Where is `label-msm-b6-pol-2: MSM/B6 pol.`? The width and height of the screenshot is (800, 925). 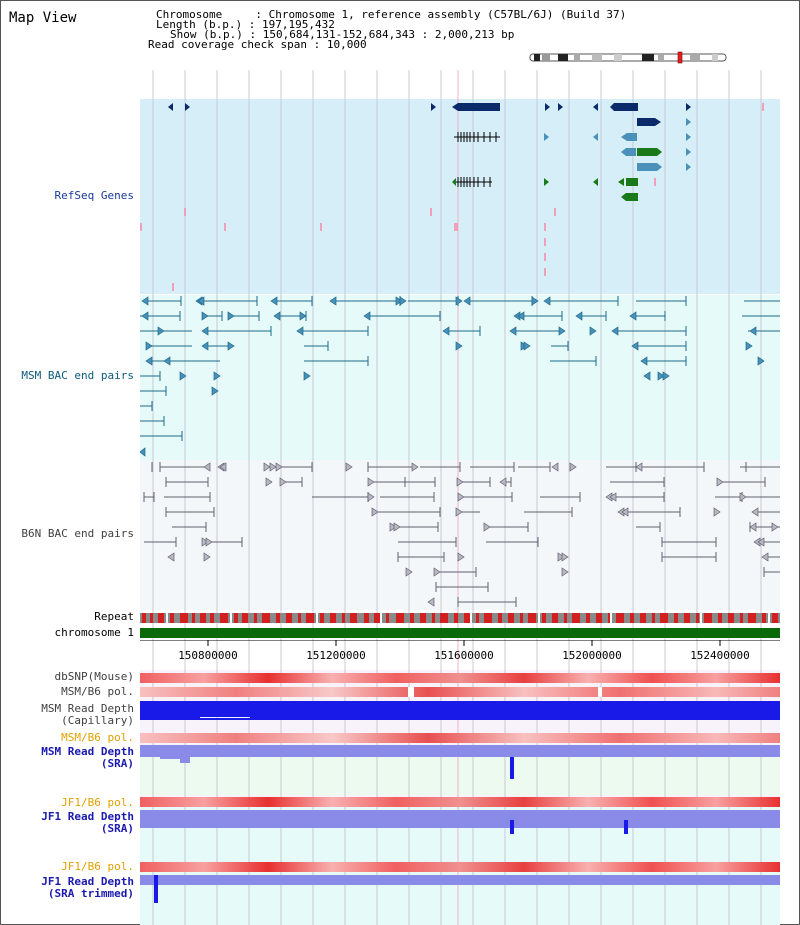 label-msm-b6-pol-2: MSM/B6 pol. is located at coordinates (97, 737).